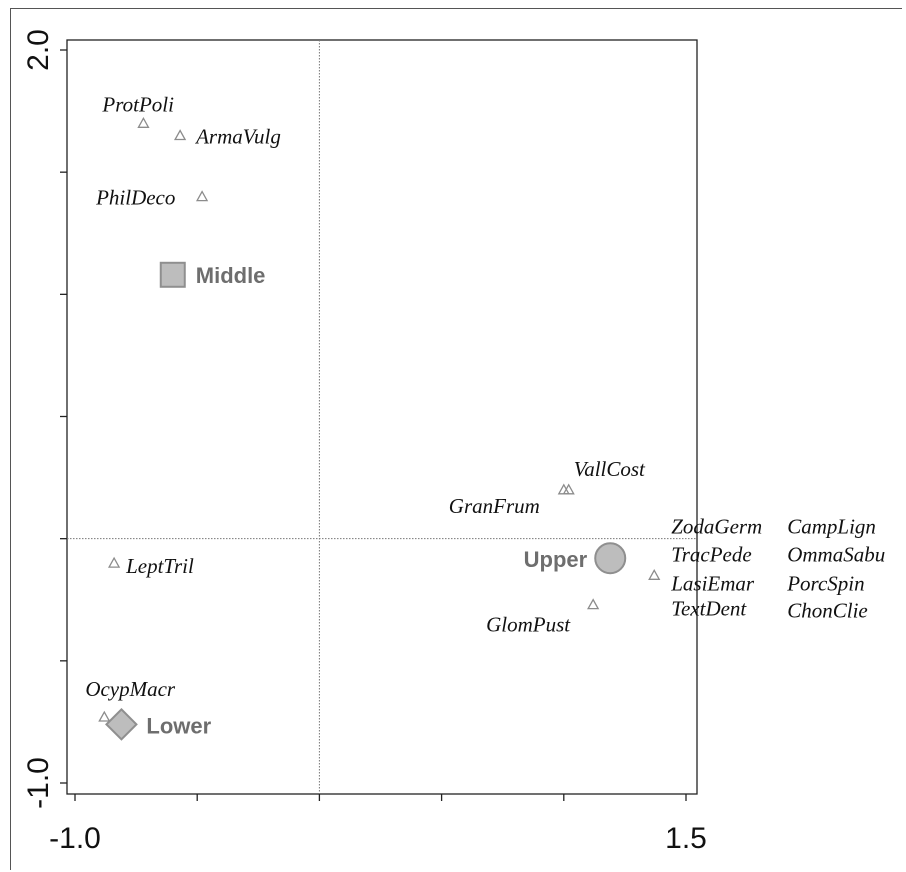 Image resolution: width=906 pixels, height=872 pixels. I want to click on species-label-camplign: CampLign, so click(831, 526).